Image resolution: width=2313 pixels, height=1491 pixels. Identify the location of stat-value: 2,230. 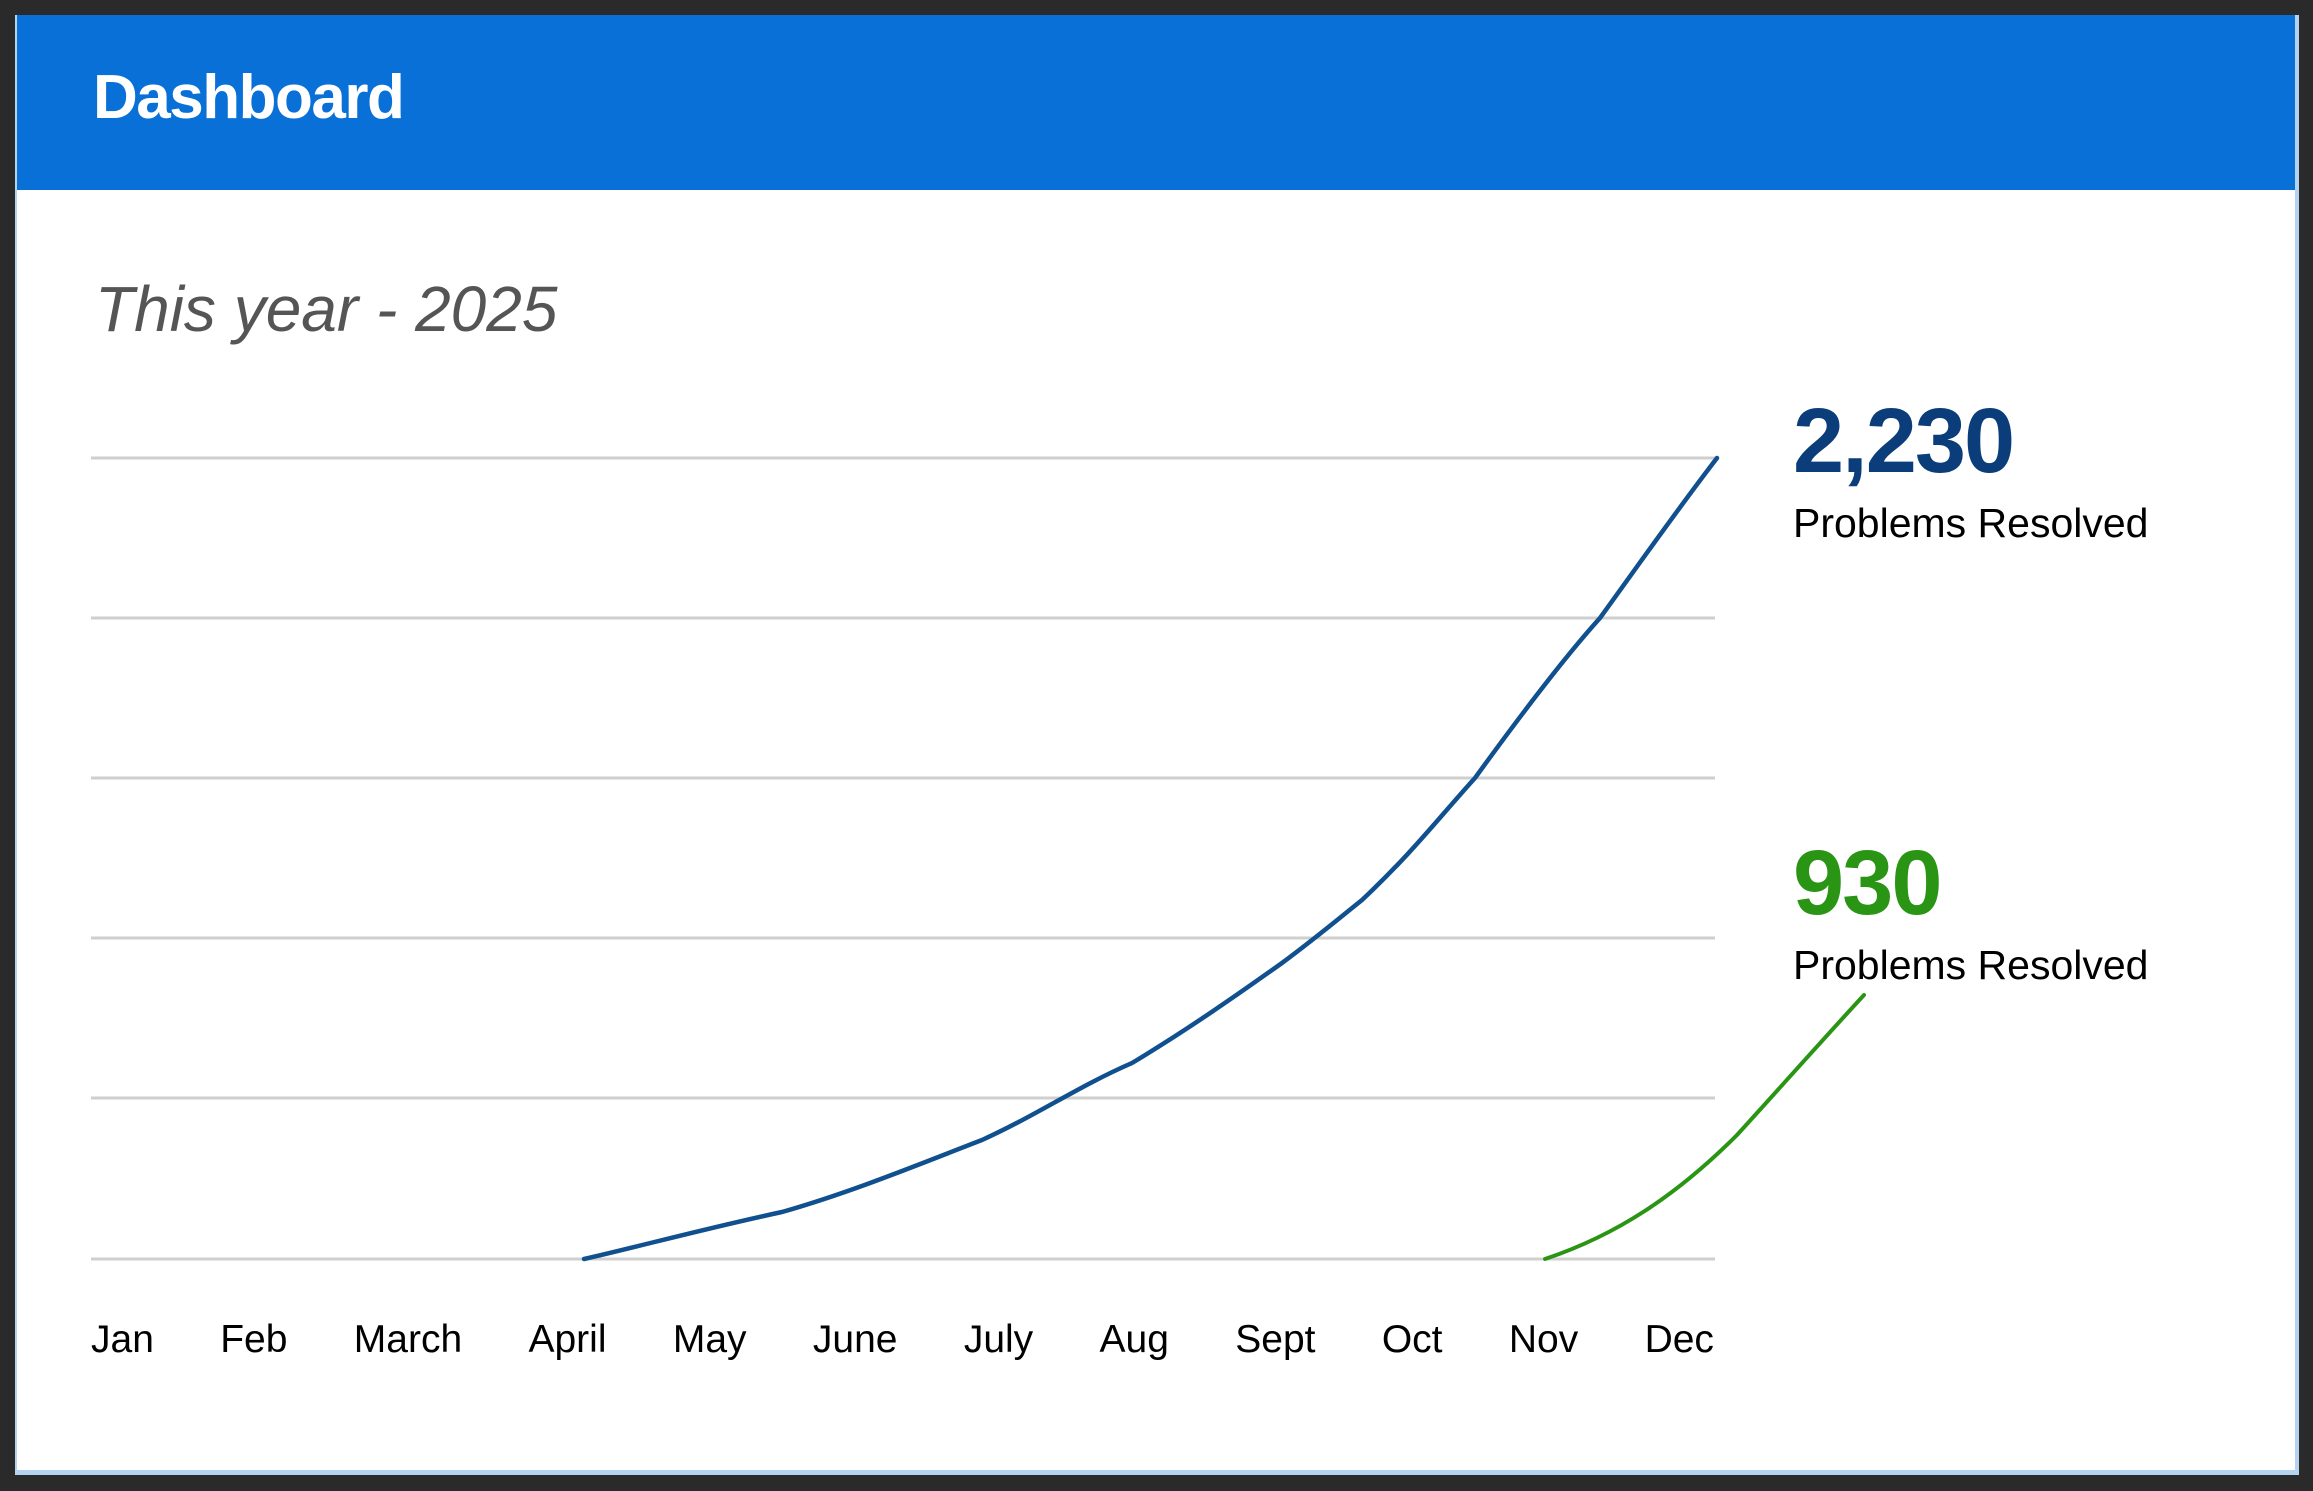
(1904, 441).